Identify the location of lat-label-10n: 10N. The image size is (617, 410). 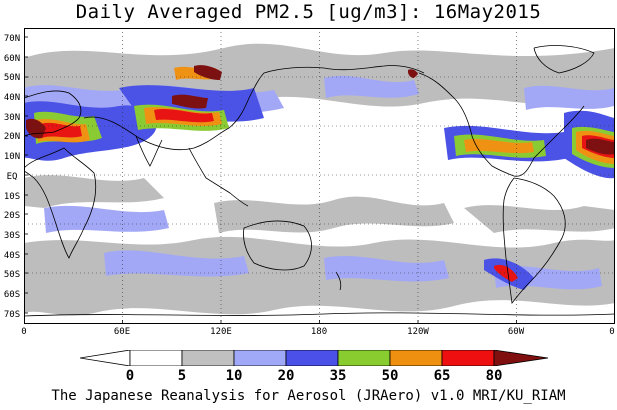
(12, 157).